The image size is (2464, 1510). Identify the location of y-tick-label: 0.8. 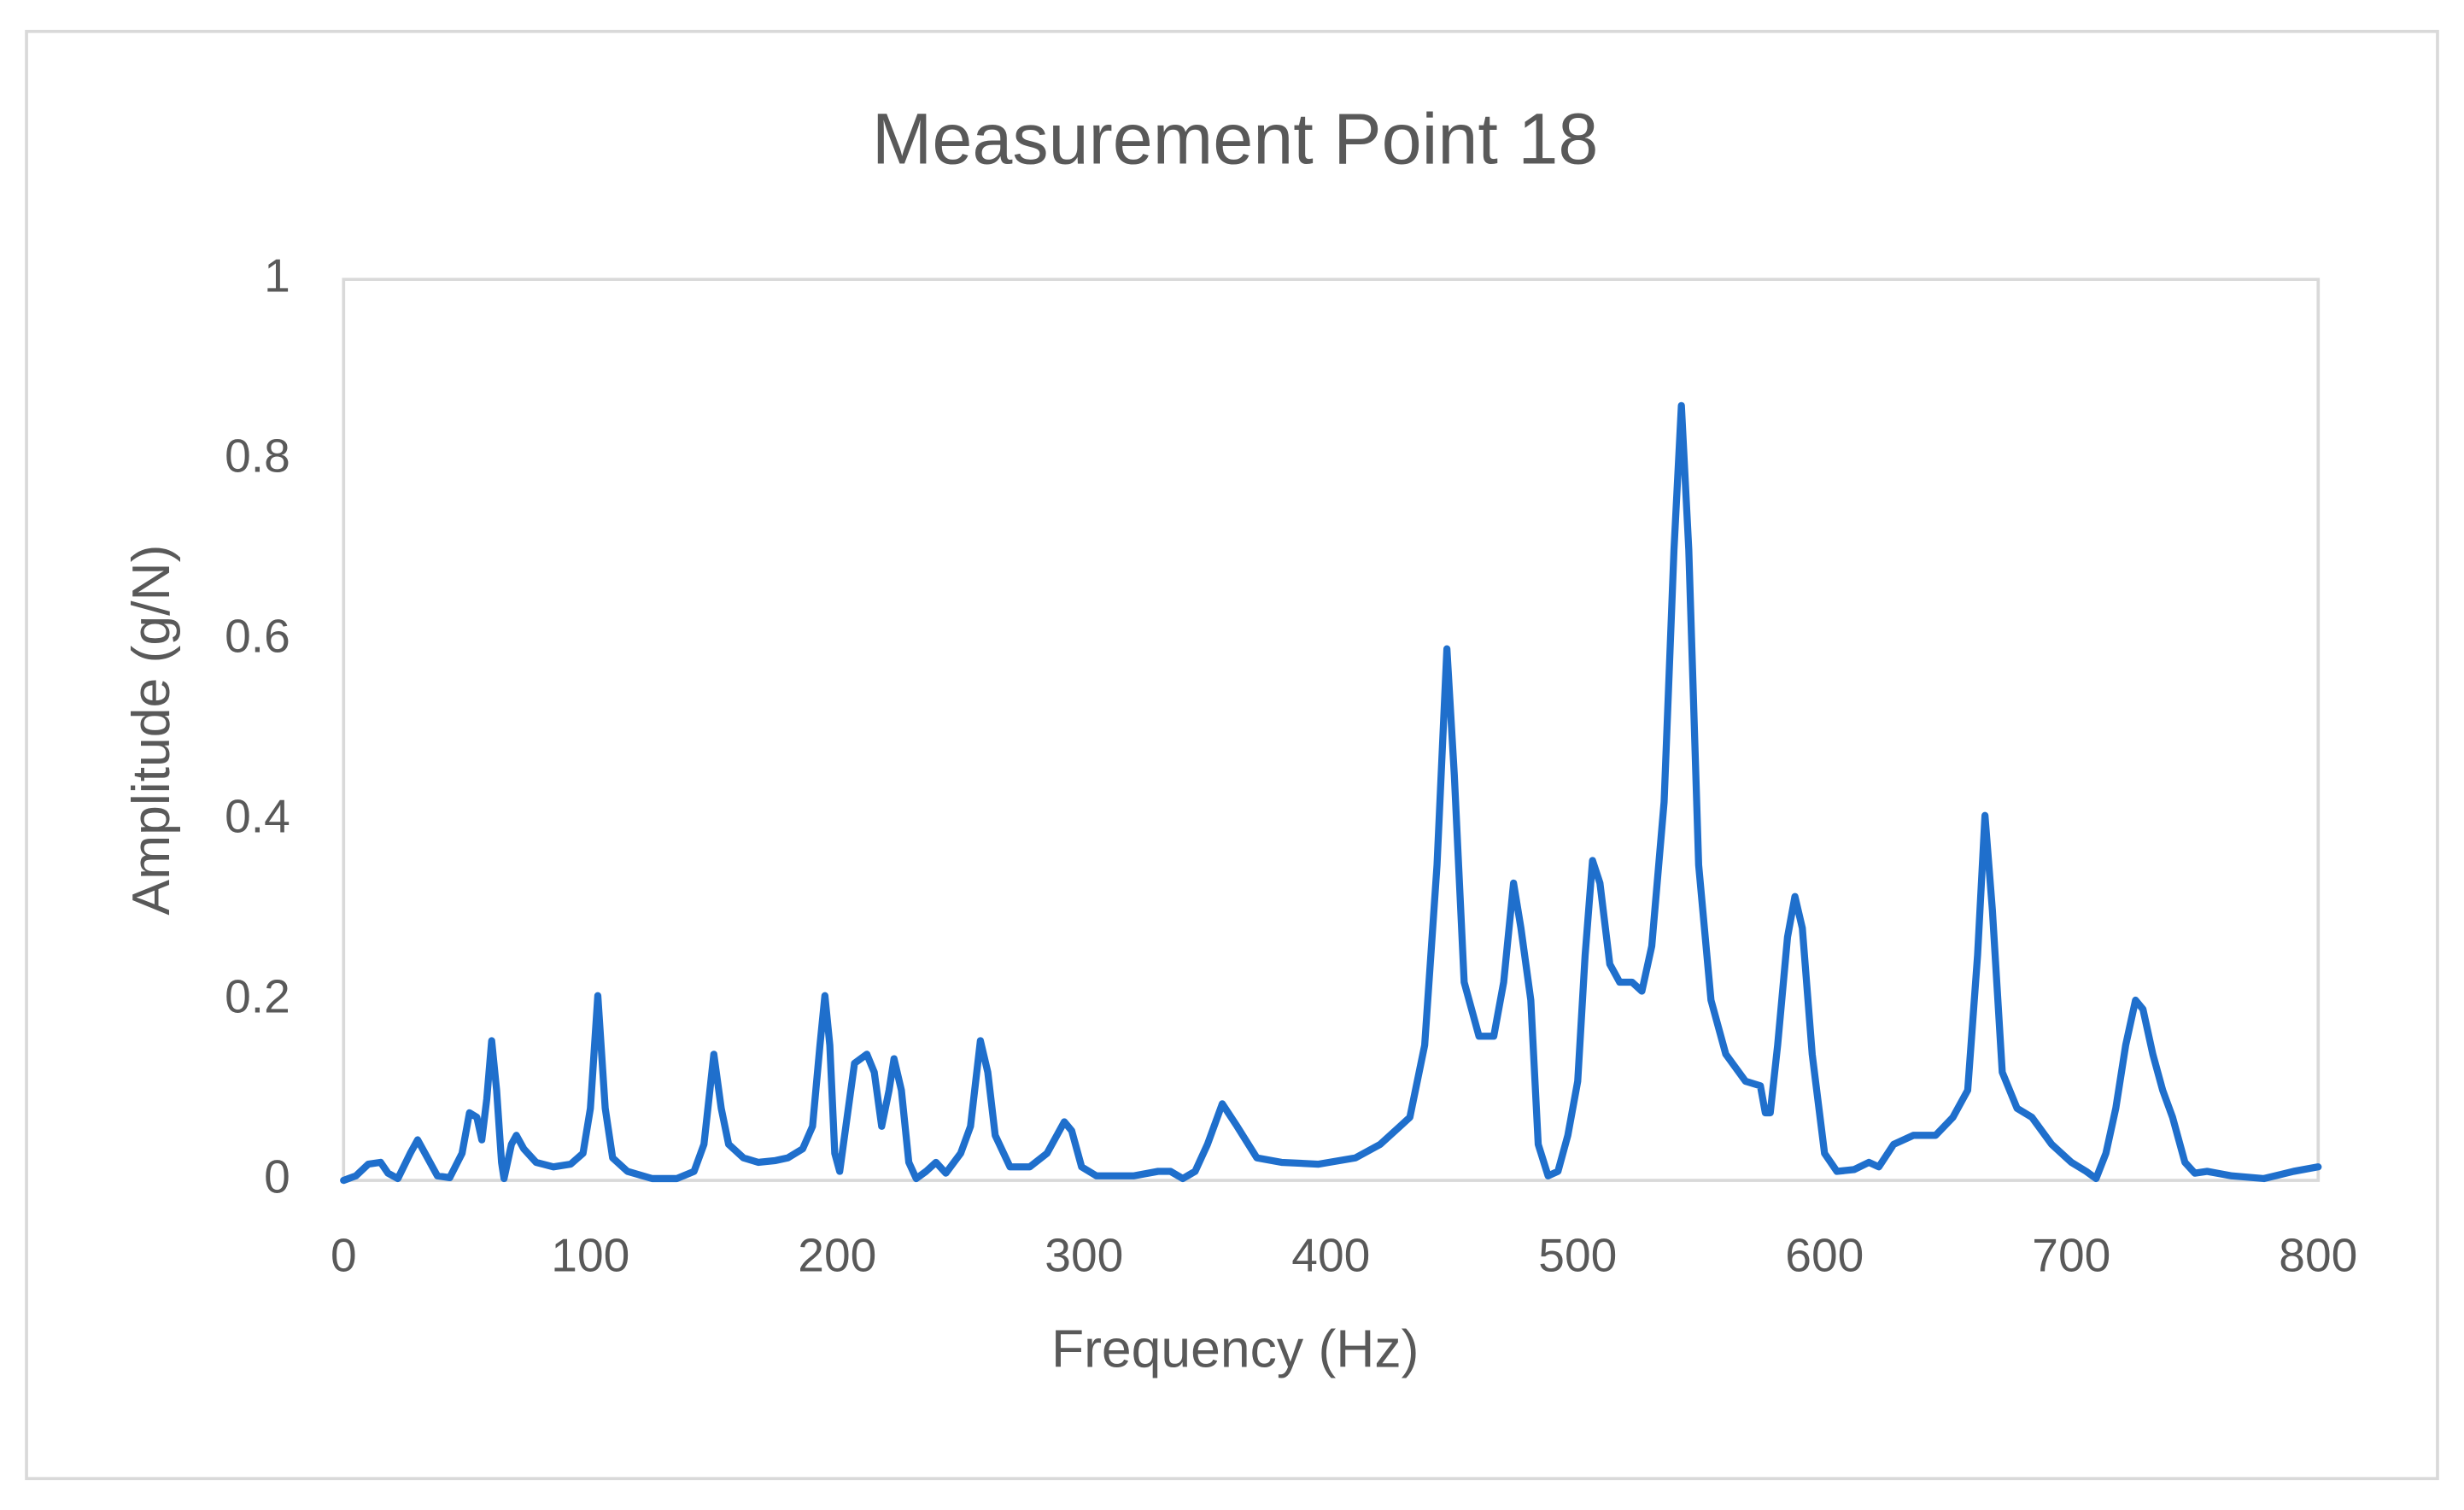
(257, 456).